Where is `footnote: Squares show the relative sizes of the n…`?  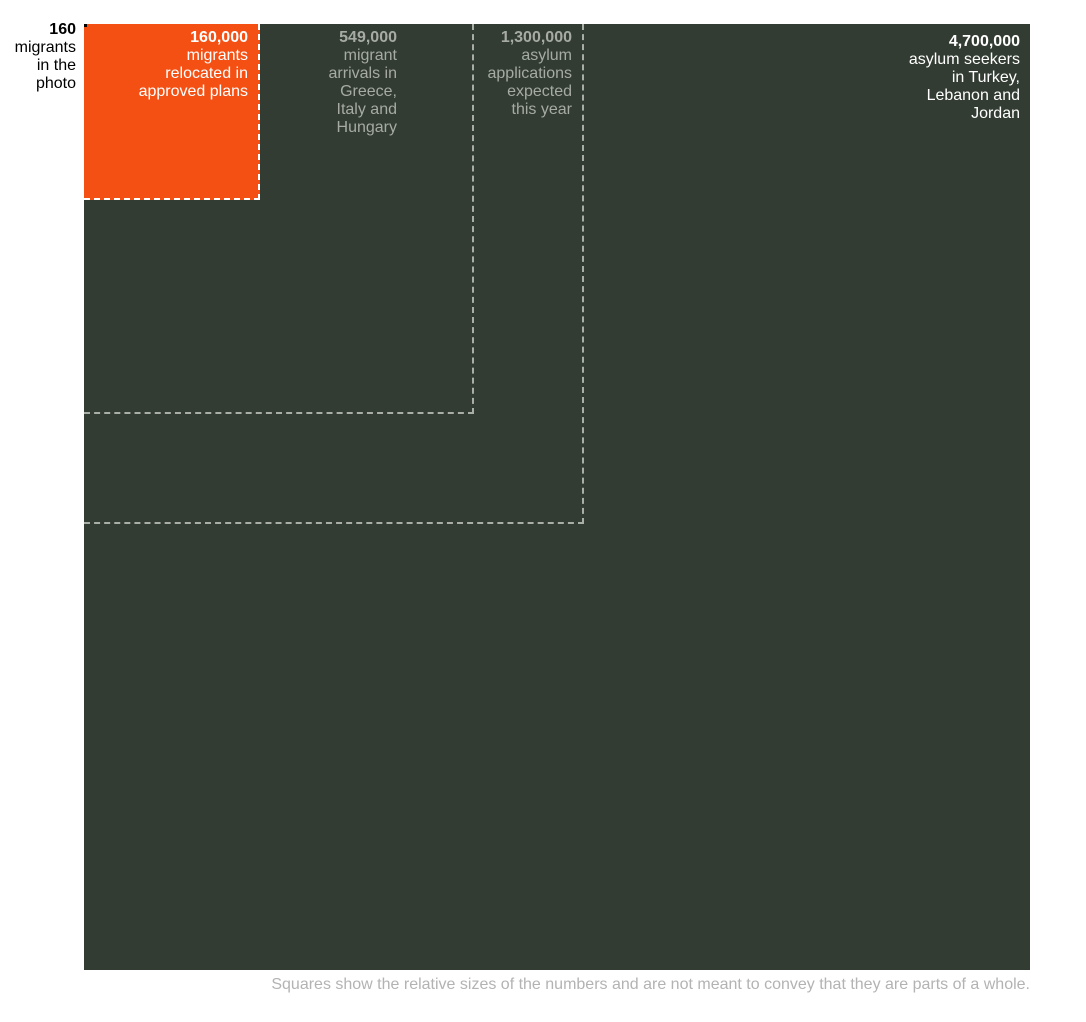 footnote: Squares show the relative sizes of the n… is located at coordinates (650, 984).